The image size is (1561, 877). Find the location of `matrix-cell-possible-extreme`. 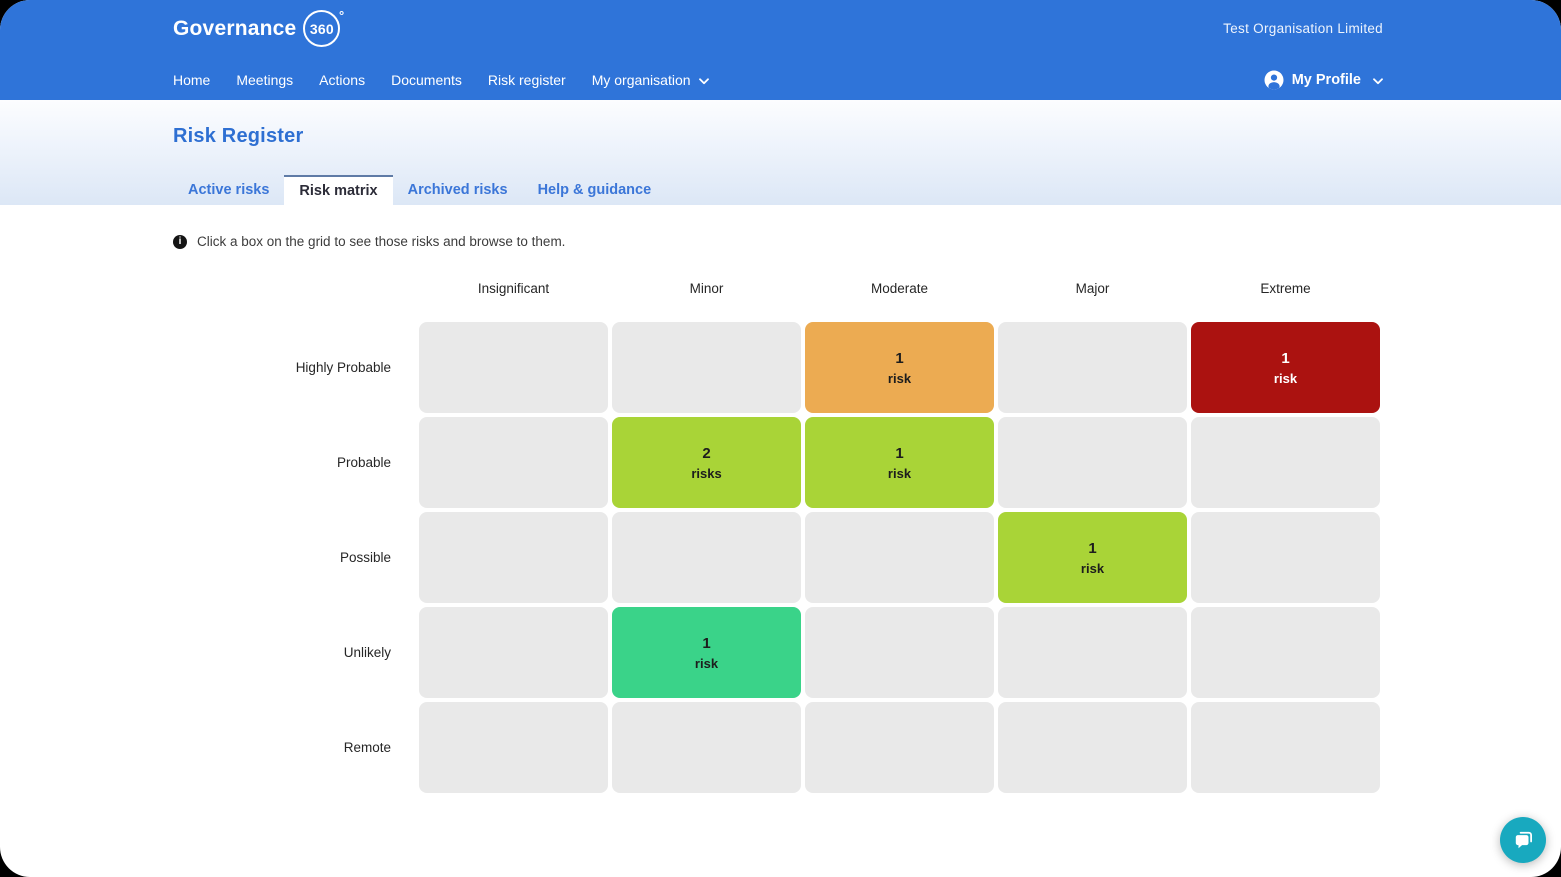

matrix-cell-possible-extreme is located at coordinates (1285, 557).